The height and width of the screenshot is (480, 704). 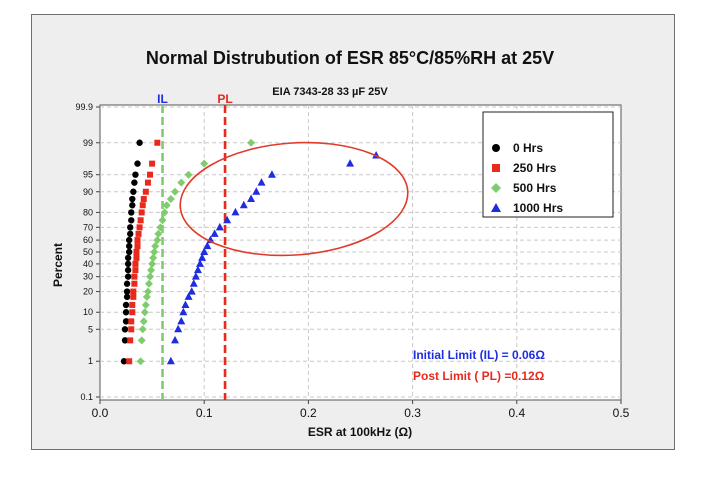 I want to click on legend: 0 Hrs 250 Hrs 500 Hrs 1000 Hrs, so click(x=548, y=164).